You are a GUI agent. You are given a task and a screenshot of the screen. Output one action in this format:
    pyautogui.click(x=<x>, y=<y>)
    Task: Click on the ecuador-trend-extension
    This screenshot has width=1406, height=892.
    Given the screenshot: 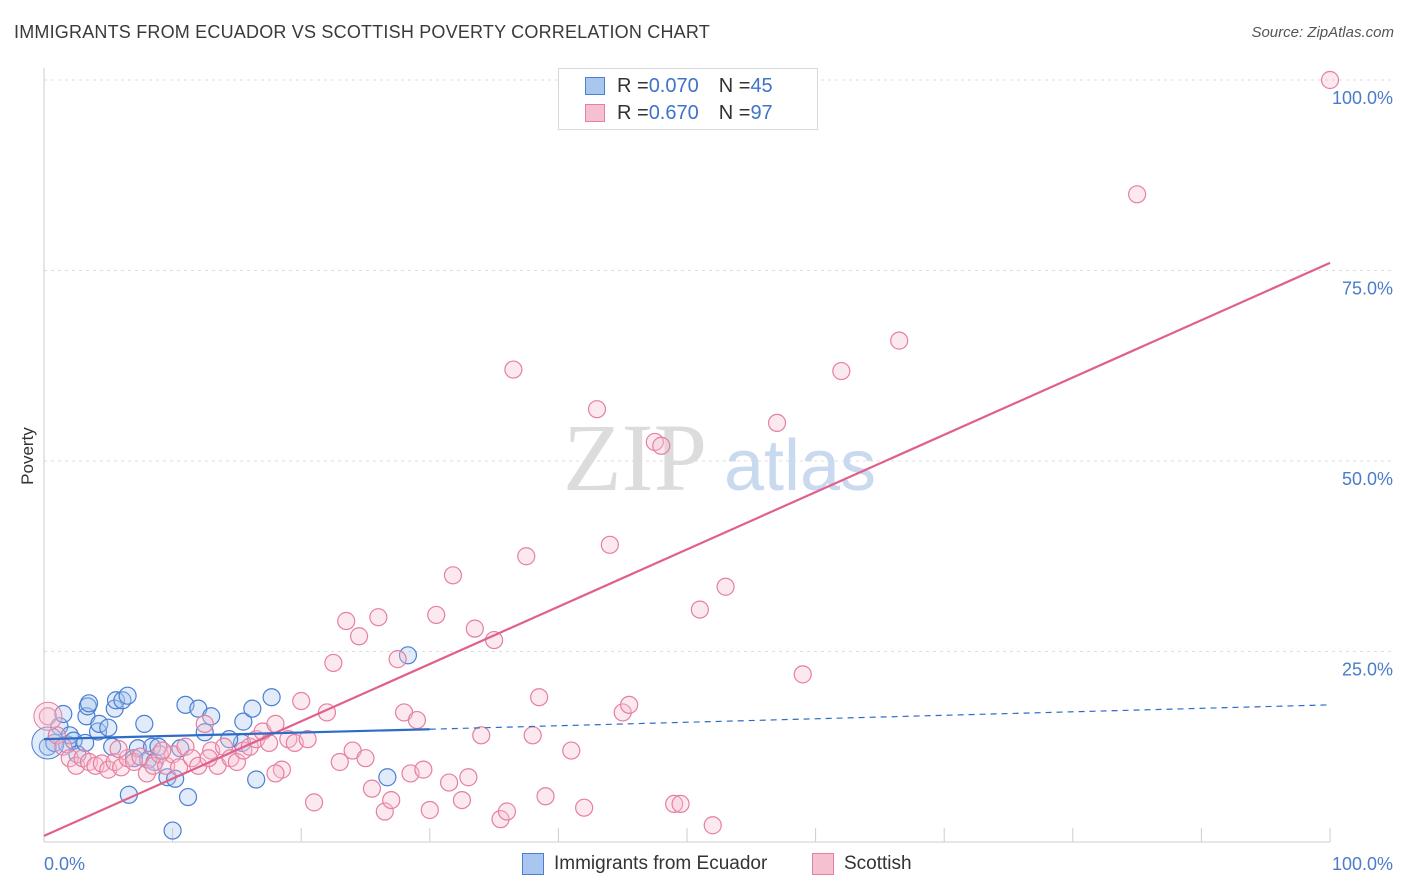 What is the action you would take?
    pyautogui.click(x=880, y=717)
    